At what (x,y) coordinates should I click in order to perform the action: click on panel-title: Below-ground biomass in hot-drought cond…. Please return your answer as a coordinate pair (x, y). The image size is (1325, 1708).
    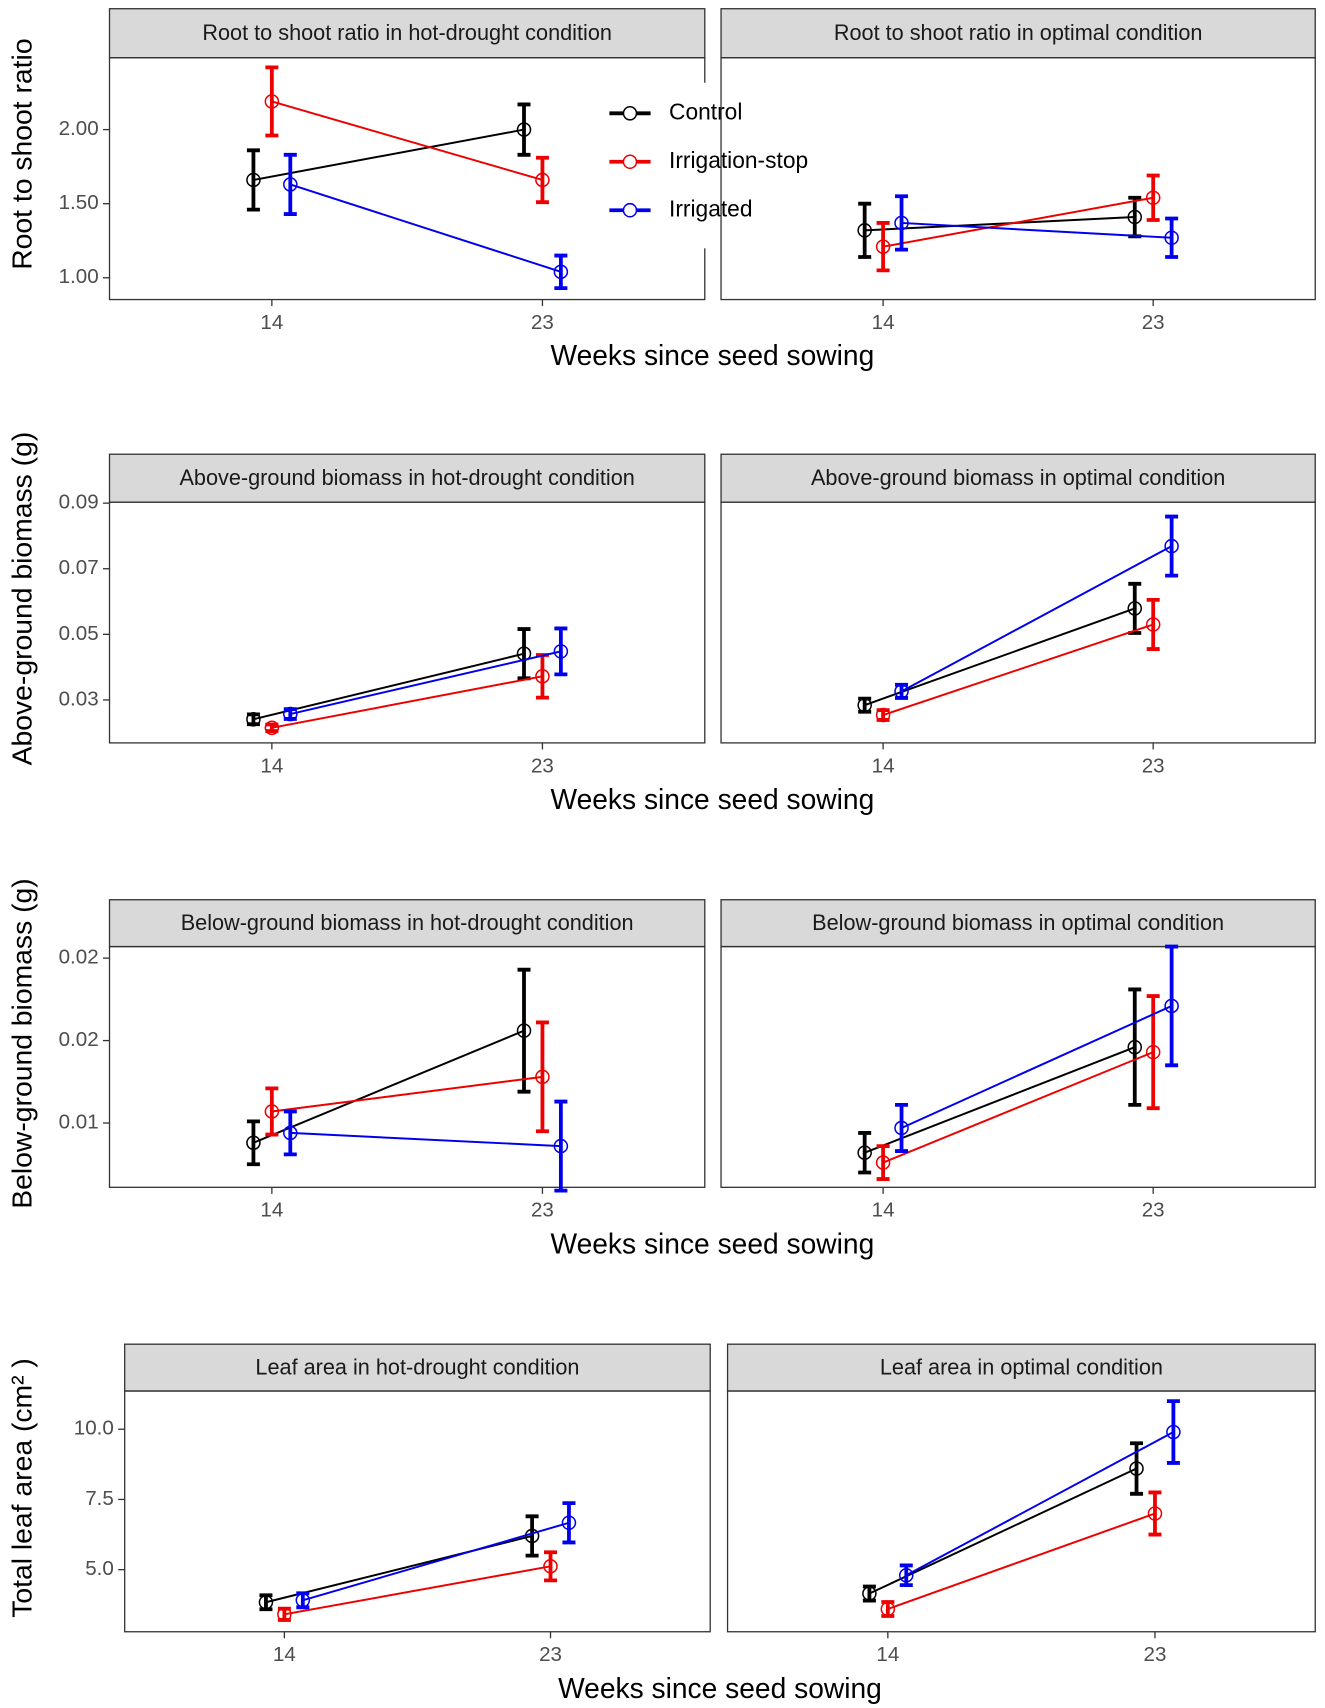
    Looking at the image, I should click on (407, 922).